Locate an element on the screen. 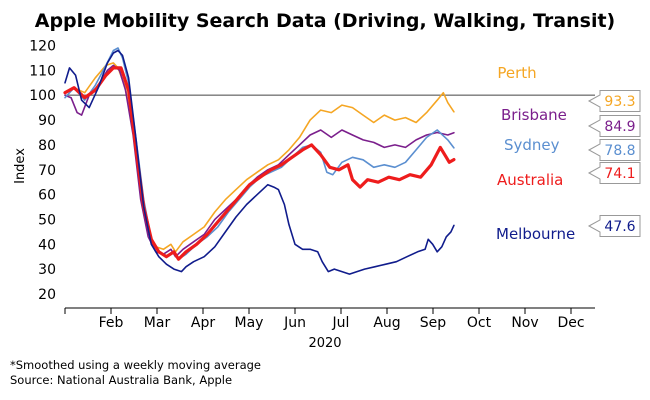 The width and height of the screenshot is (650, 400). callout-value-australia: 74.1 is located at coordinates (619, 174).